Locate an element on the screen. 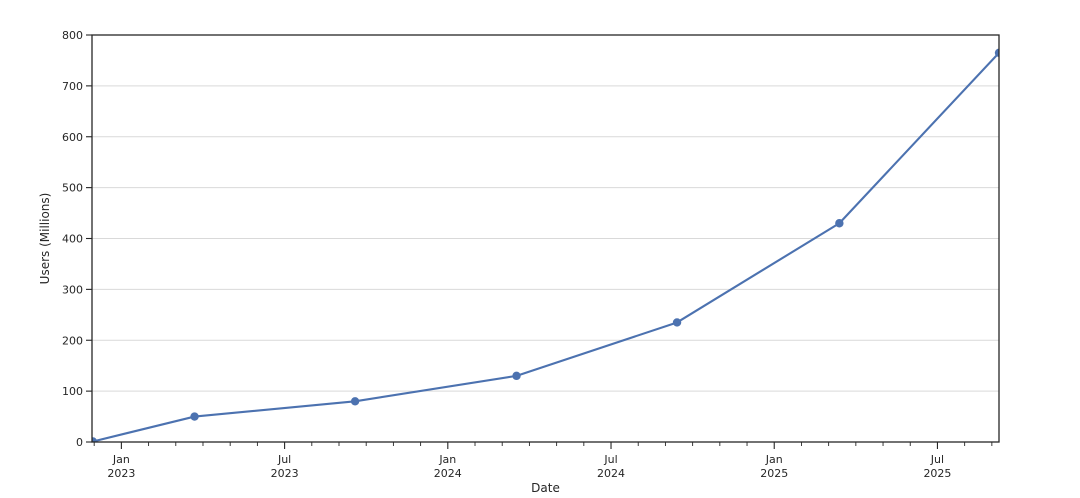  x-tick-label: Jan 2025 is located at coordinates (774, 466).